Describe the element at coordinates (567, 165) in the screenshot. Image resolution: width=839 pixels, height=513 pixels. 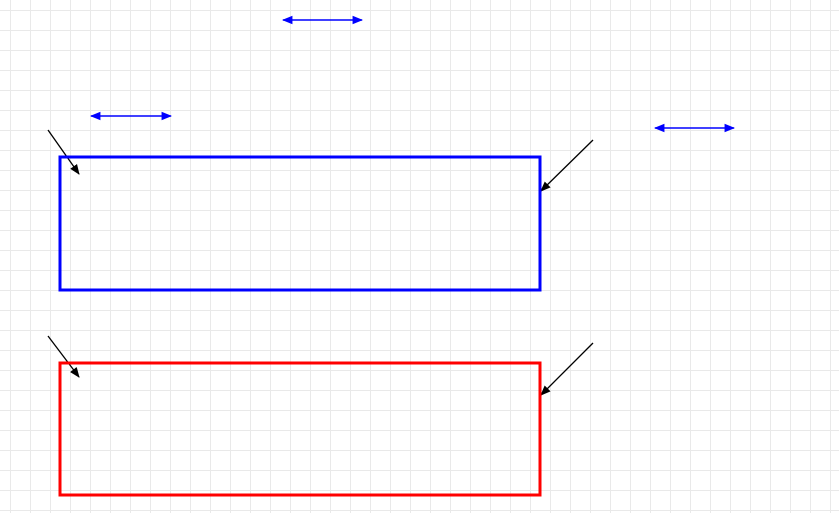
I see `pointer-core1` at that location.